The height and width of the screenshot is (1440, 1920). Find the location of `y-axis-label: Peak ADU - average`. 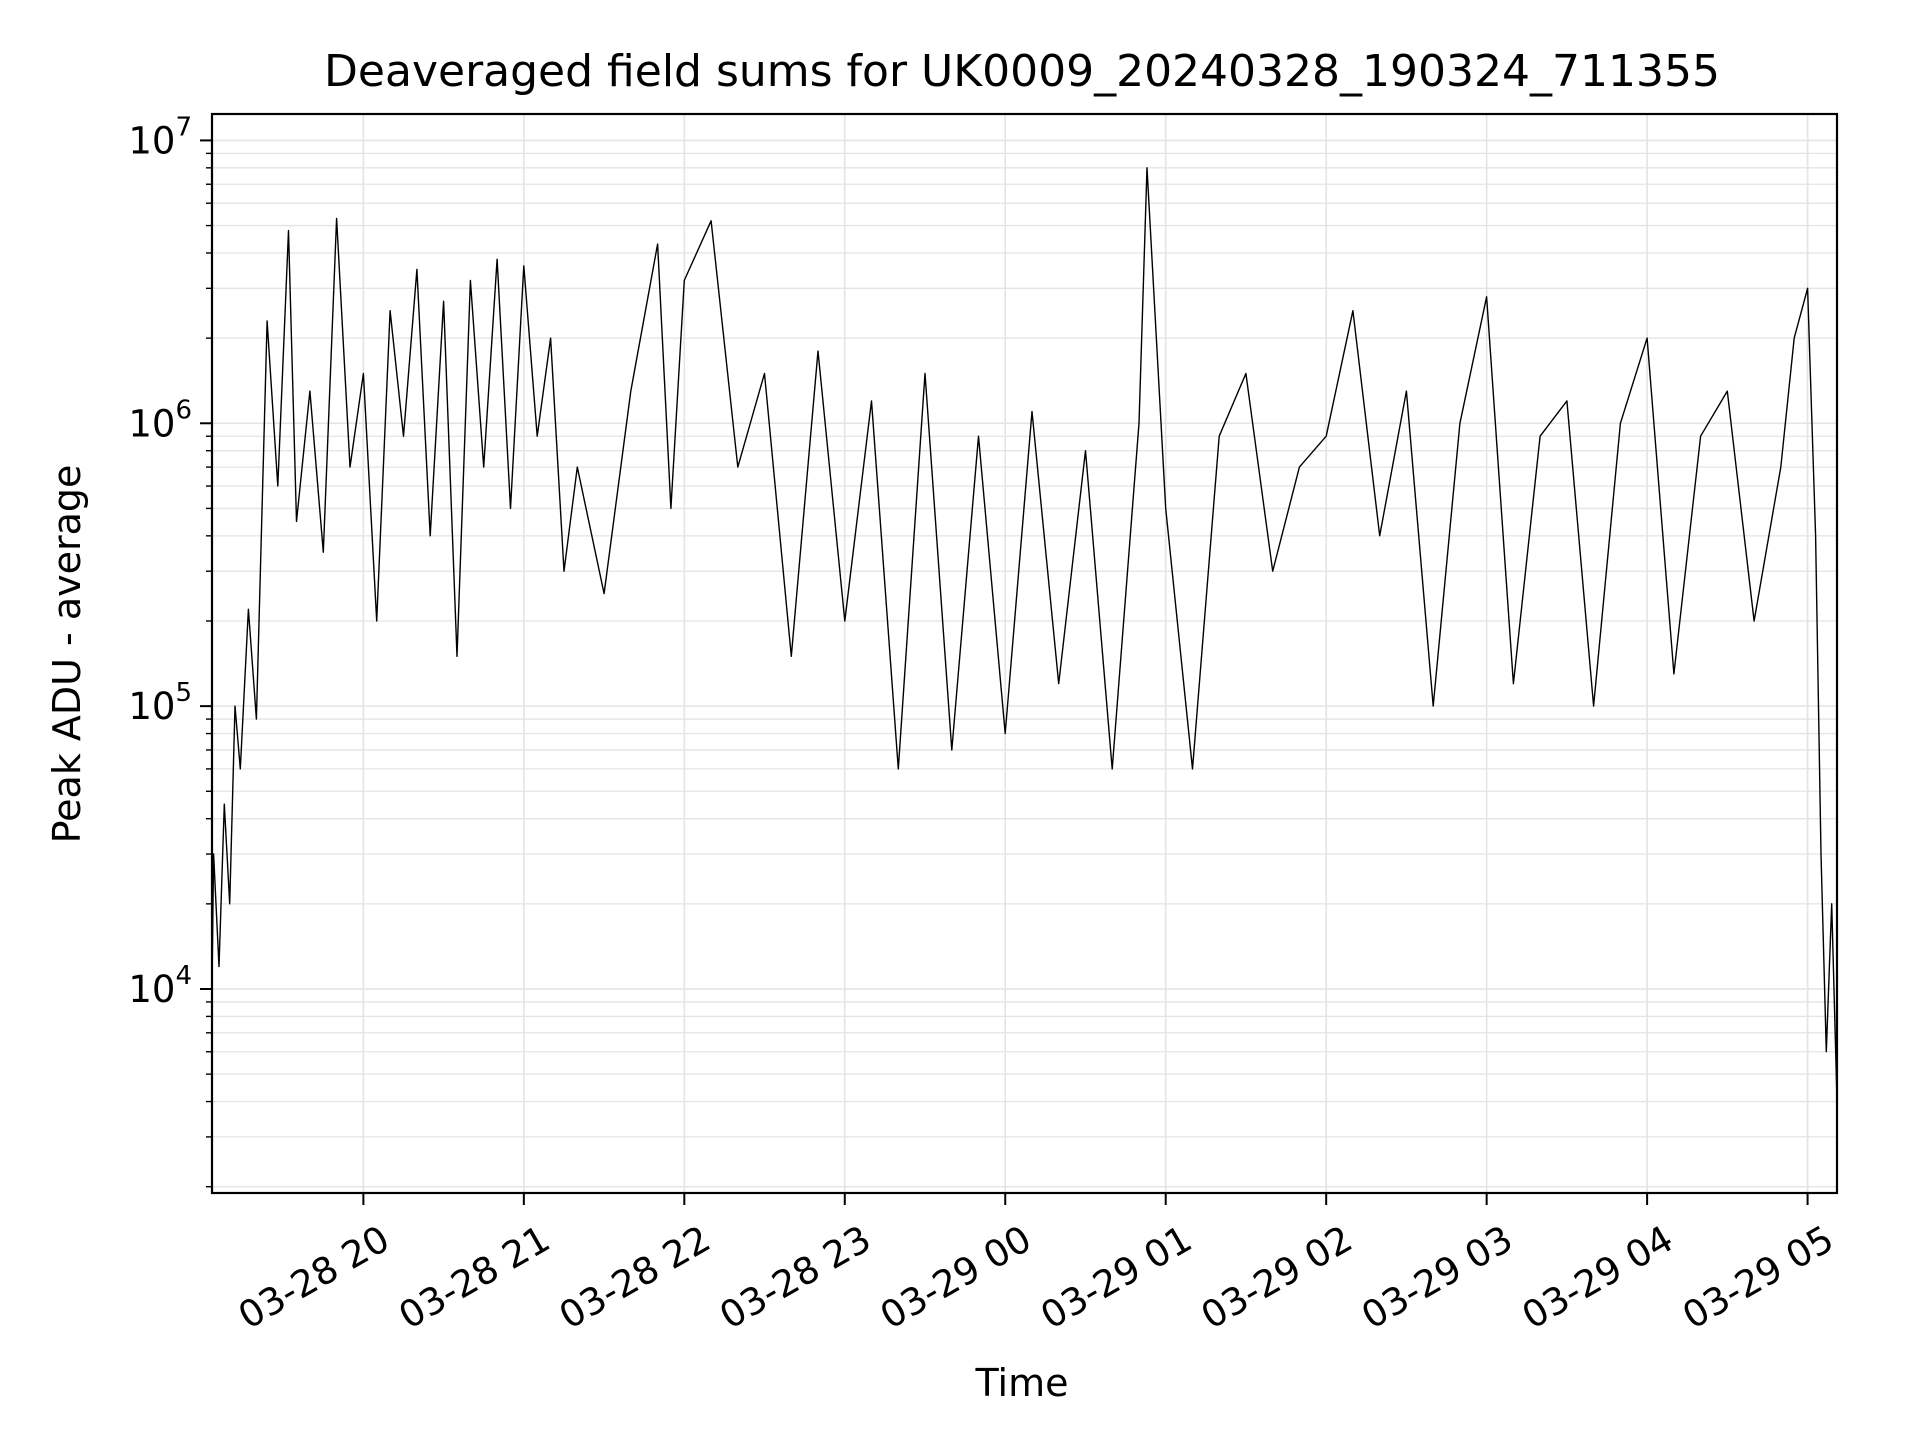

y-axis-label: Peak ADU - average is located at coordinates (67, 654).